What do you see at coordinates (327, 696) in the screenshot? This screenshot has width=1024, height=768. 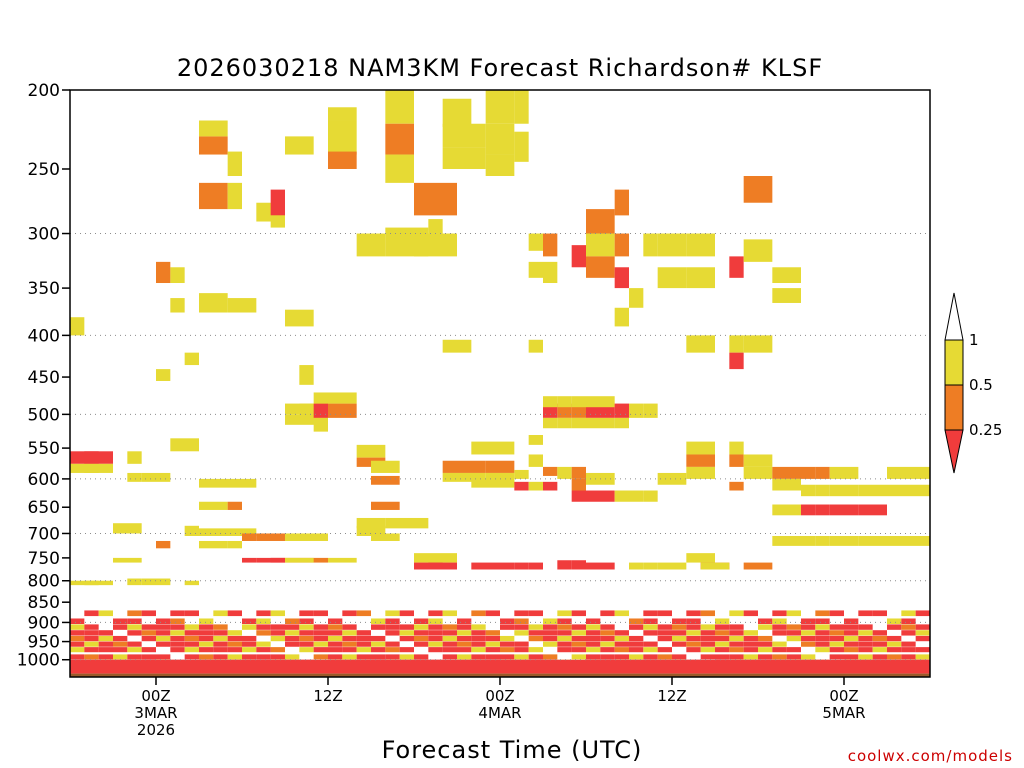 I see `x-tick-label: 12Z` at bounding box center [327, 696].